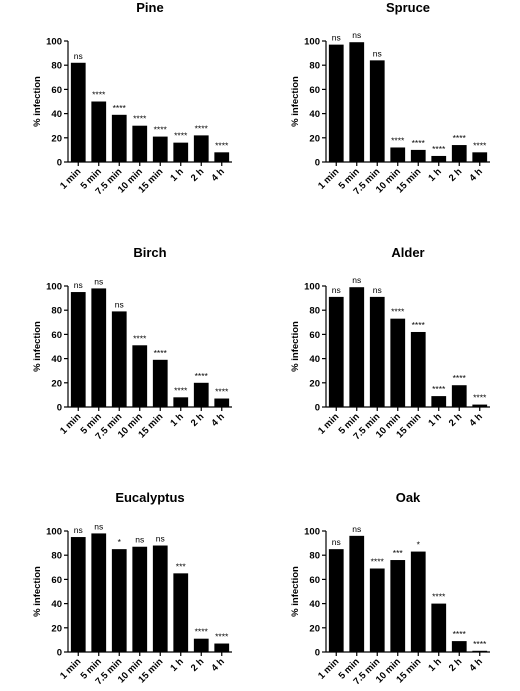 Image resolution: width=520 pixels, height=691 pixels. What do you see at coordinates (407, 252) in the screenshot?
I see `chart-title: Alder` at bounding box center [407, 252].